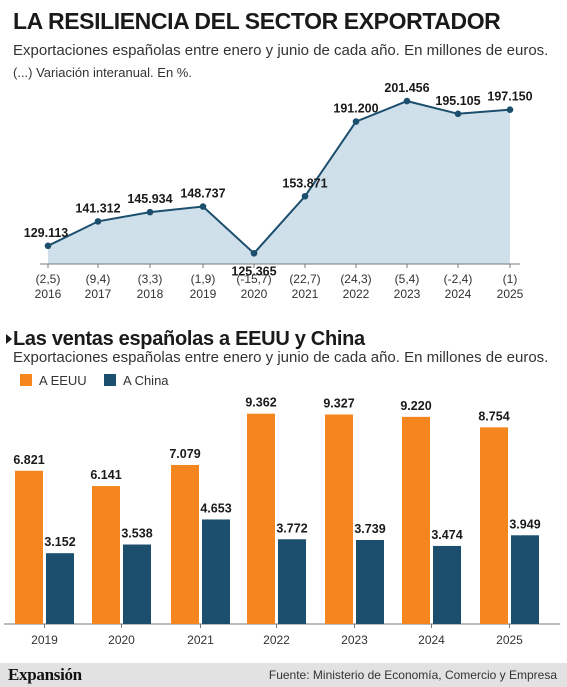 The image size is (567, 687). Describe the element at coordinates (136, 534) in the screenshot. I see `data-label-china: 3.538` at that location.